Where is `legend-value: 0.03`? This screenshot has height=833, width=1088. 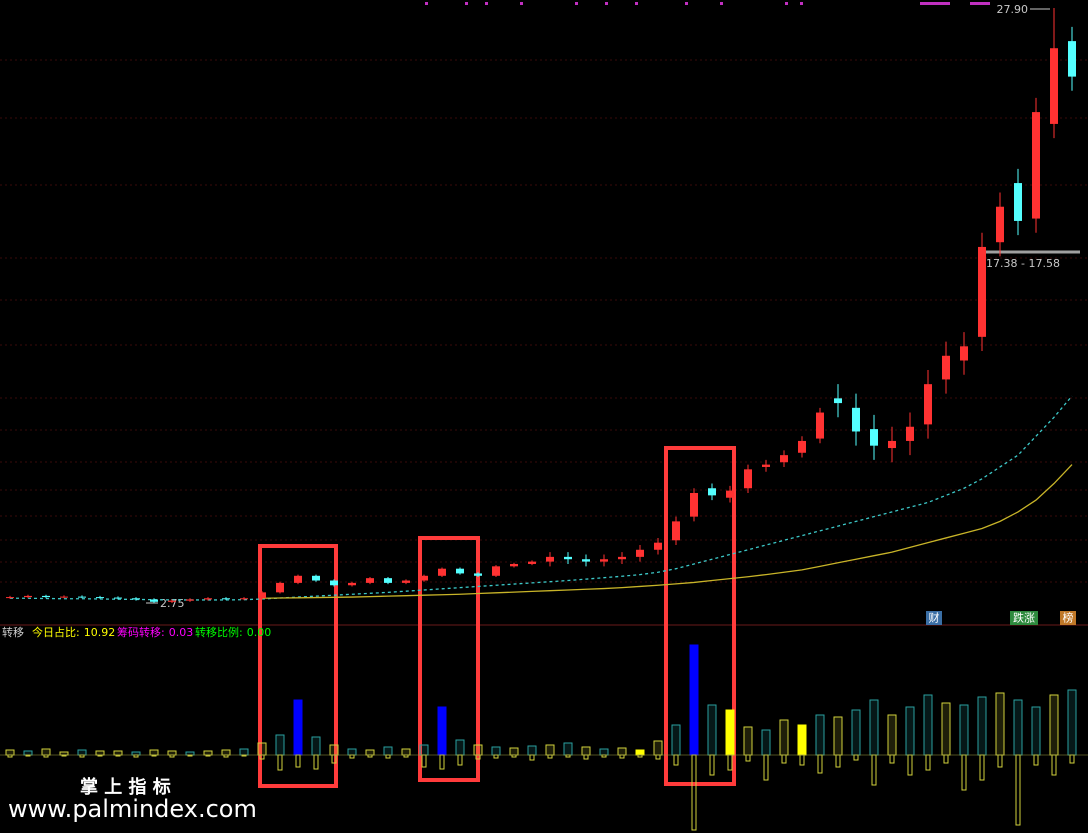
legend-value: 0.03 is located at coordinates (181, 632).